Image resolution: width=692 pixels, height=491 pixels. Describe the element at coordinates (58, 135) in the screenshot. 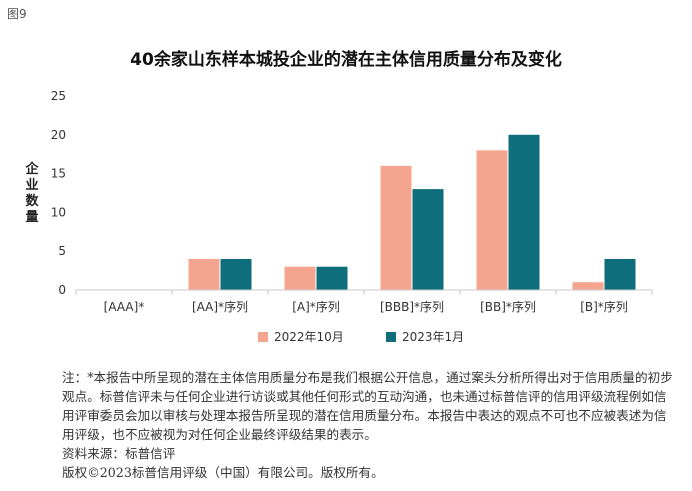

I see `y-tick-label: 20` at that location.